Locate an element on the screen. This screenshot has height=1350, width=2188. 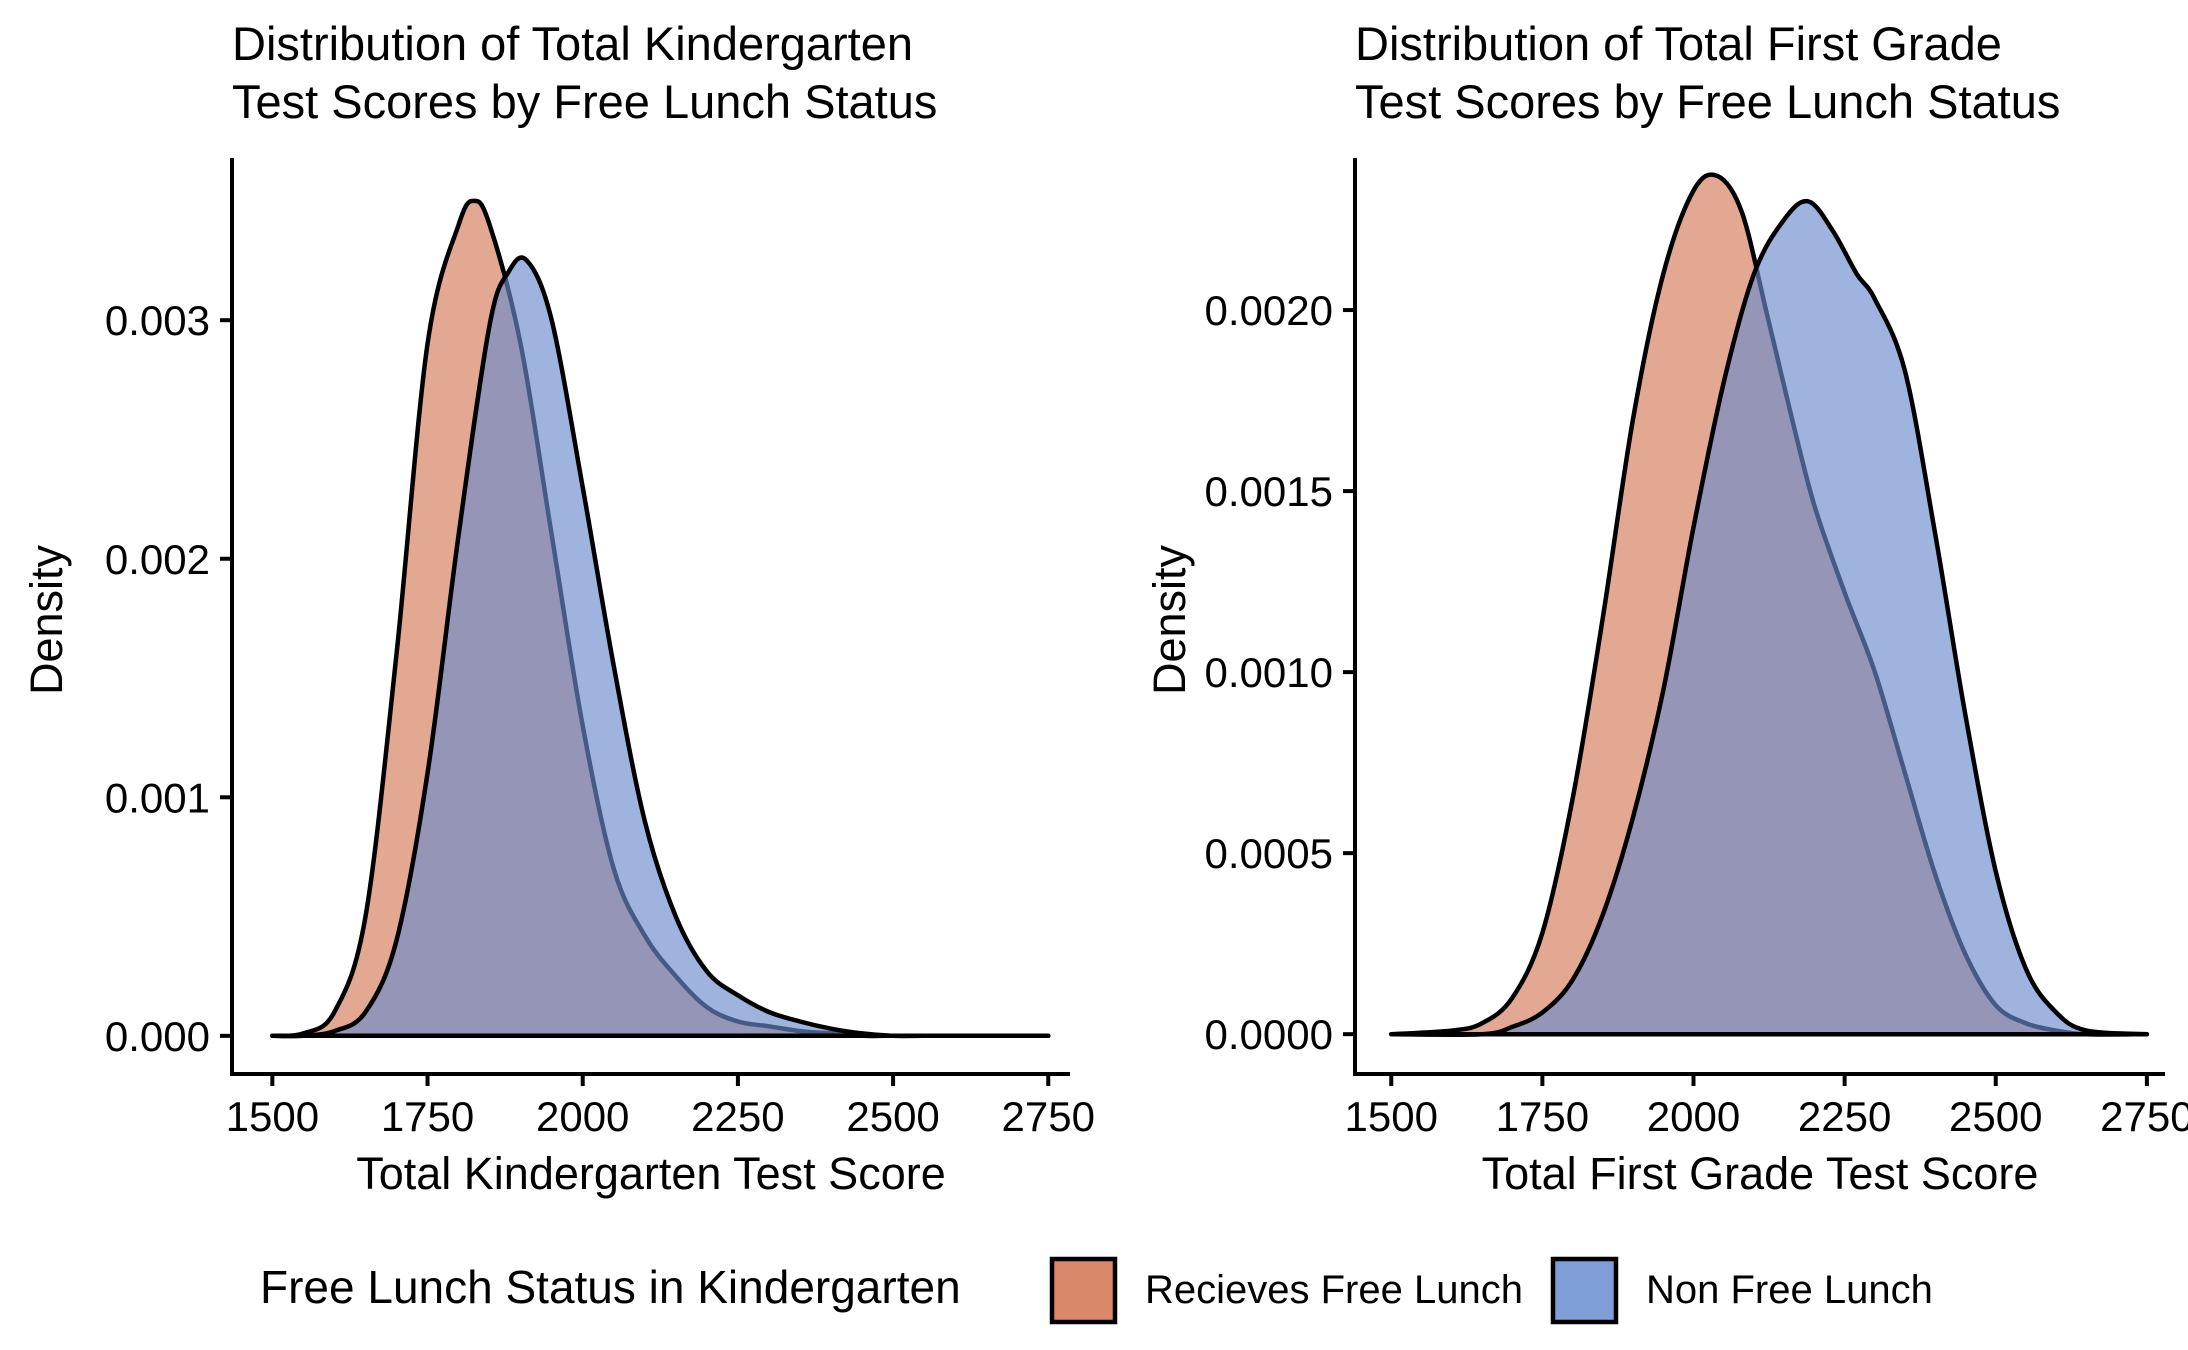
y-tick-label: 0.001 is located at coordinates (157, 797).